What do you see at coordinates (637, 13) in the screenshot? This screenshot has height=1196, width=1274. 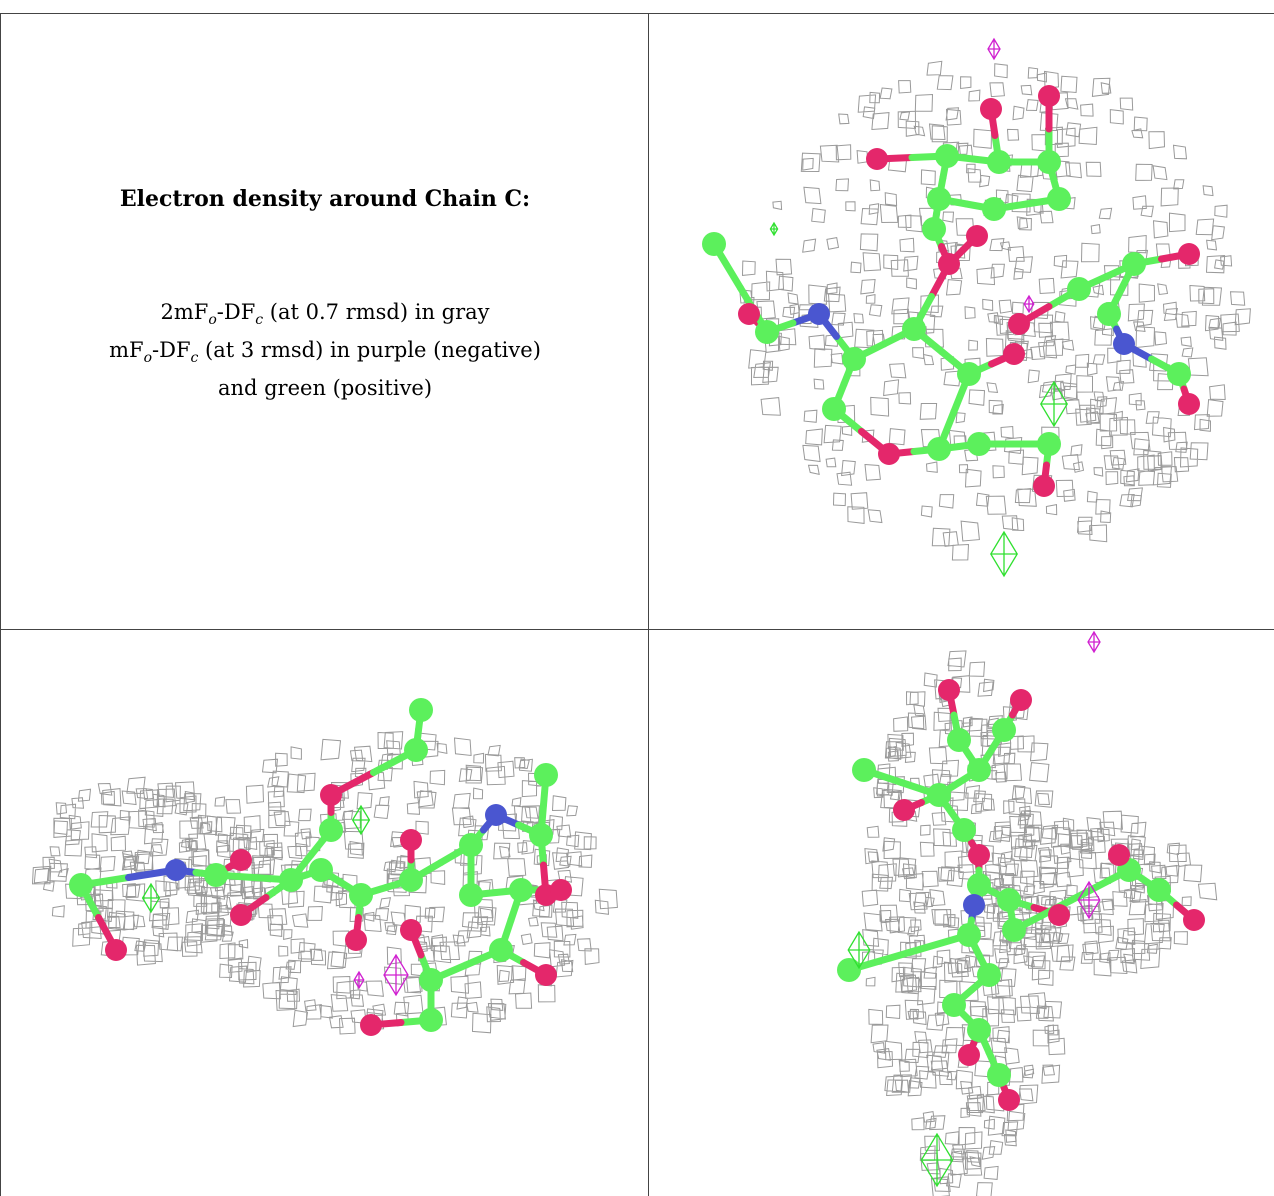 I see `table-border-top` at bounding box center [637, 13].